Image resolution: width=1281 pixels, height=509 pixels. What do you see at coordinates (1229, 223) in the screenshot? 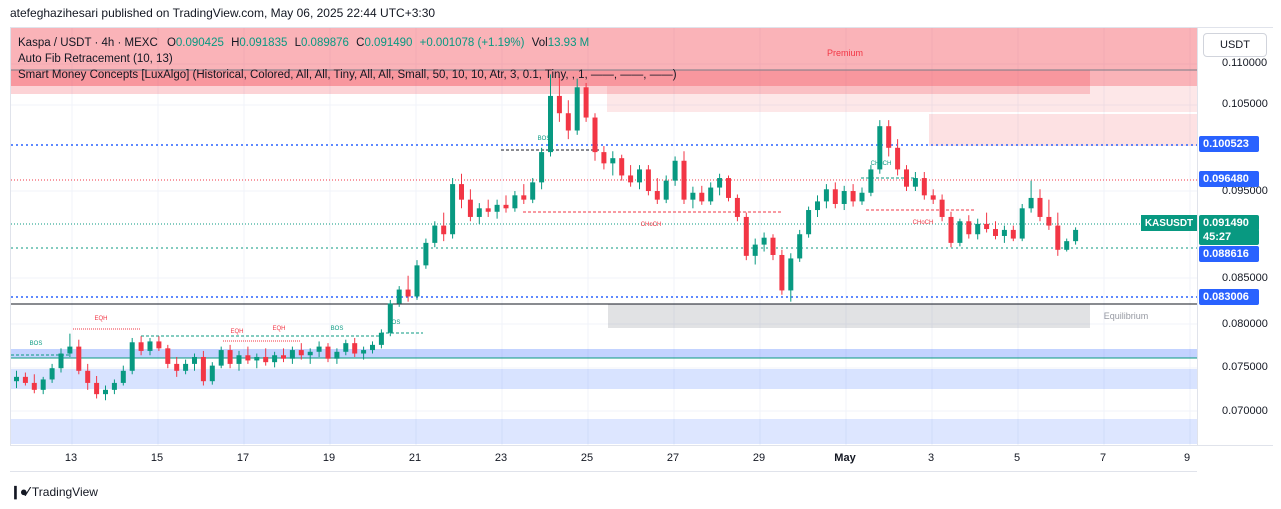
I see `price-tag-current: 0.091490` at bounding box center [1229, 223].